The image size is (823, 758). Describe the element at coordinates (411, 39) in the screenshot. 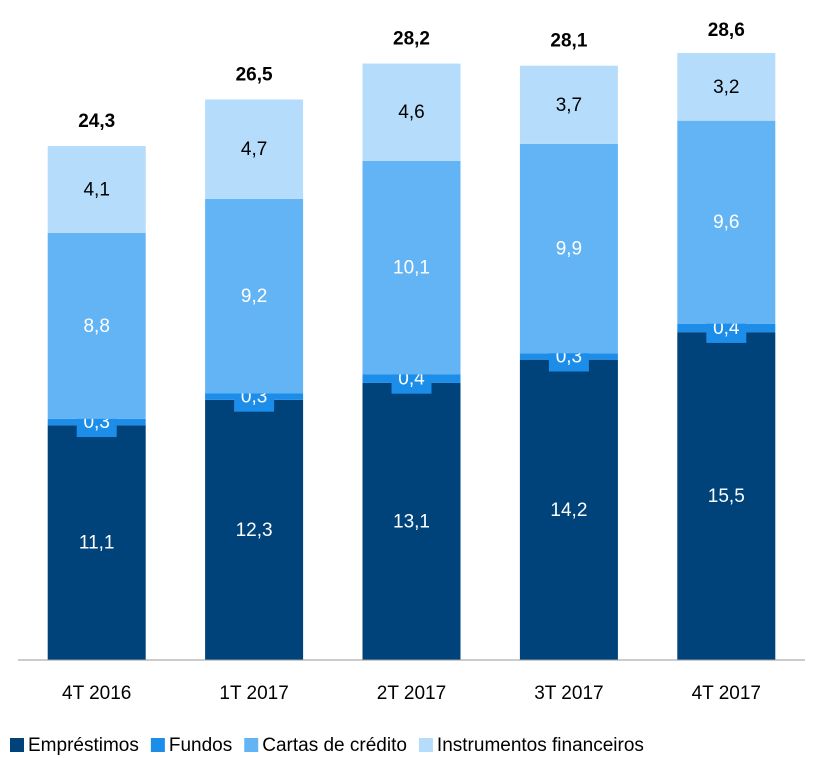

I see `total-label: 28,2` at that location.